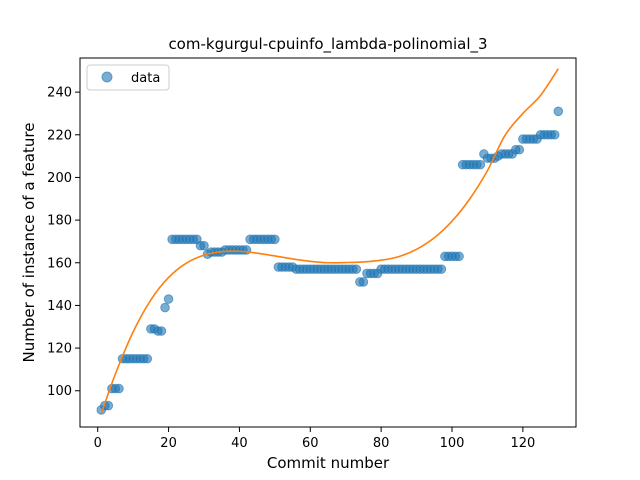  Describe the element at coordinates (59, 93) in the screenshot. I see `y-tick-label: 240` at that location.